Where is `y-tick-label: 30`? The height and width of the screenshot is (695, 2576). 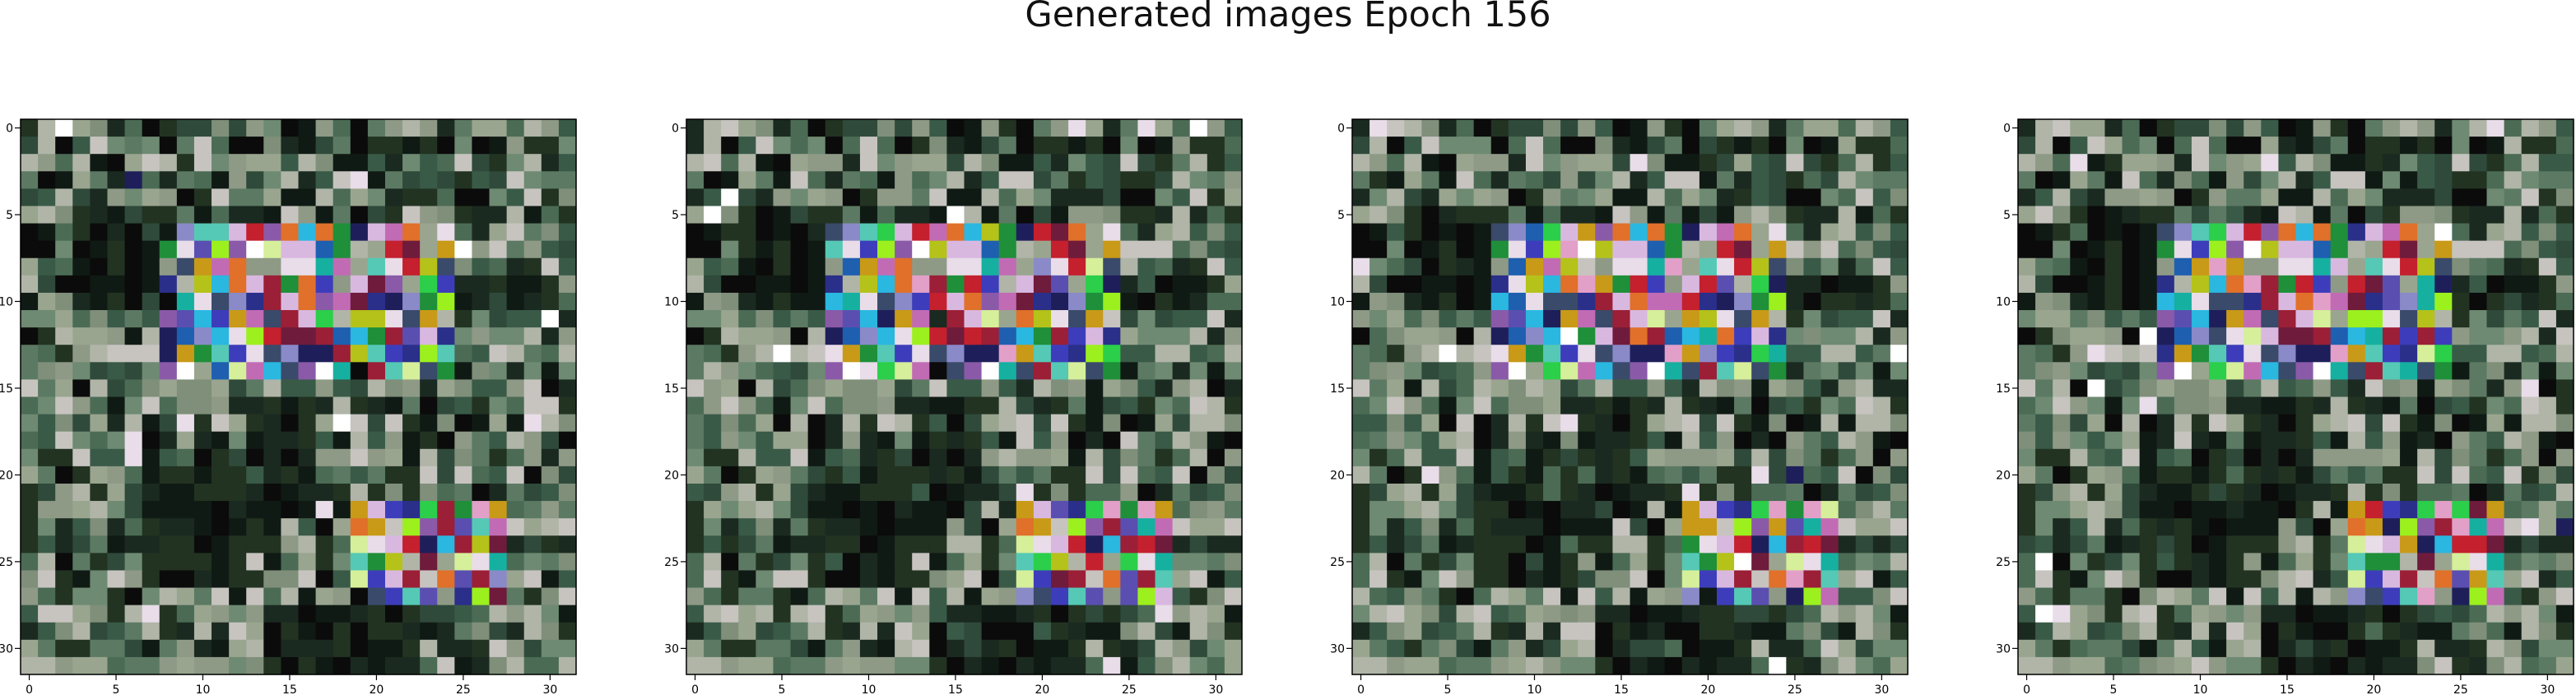
y-tick-label: 30 is located at coordinates (671, 649).